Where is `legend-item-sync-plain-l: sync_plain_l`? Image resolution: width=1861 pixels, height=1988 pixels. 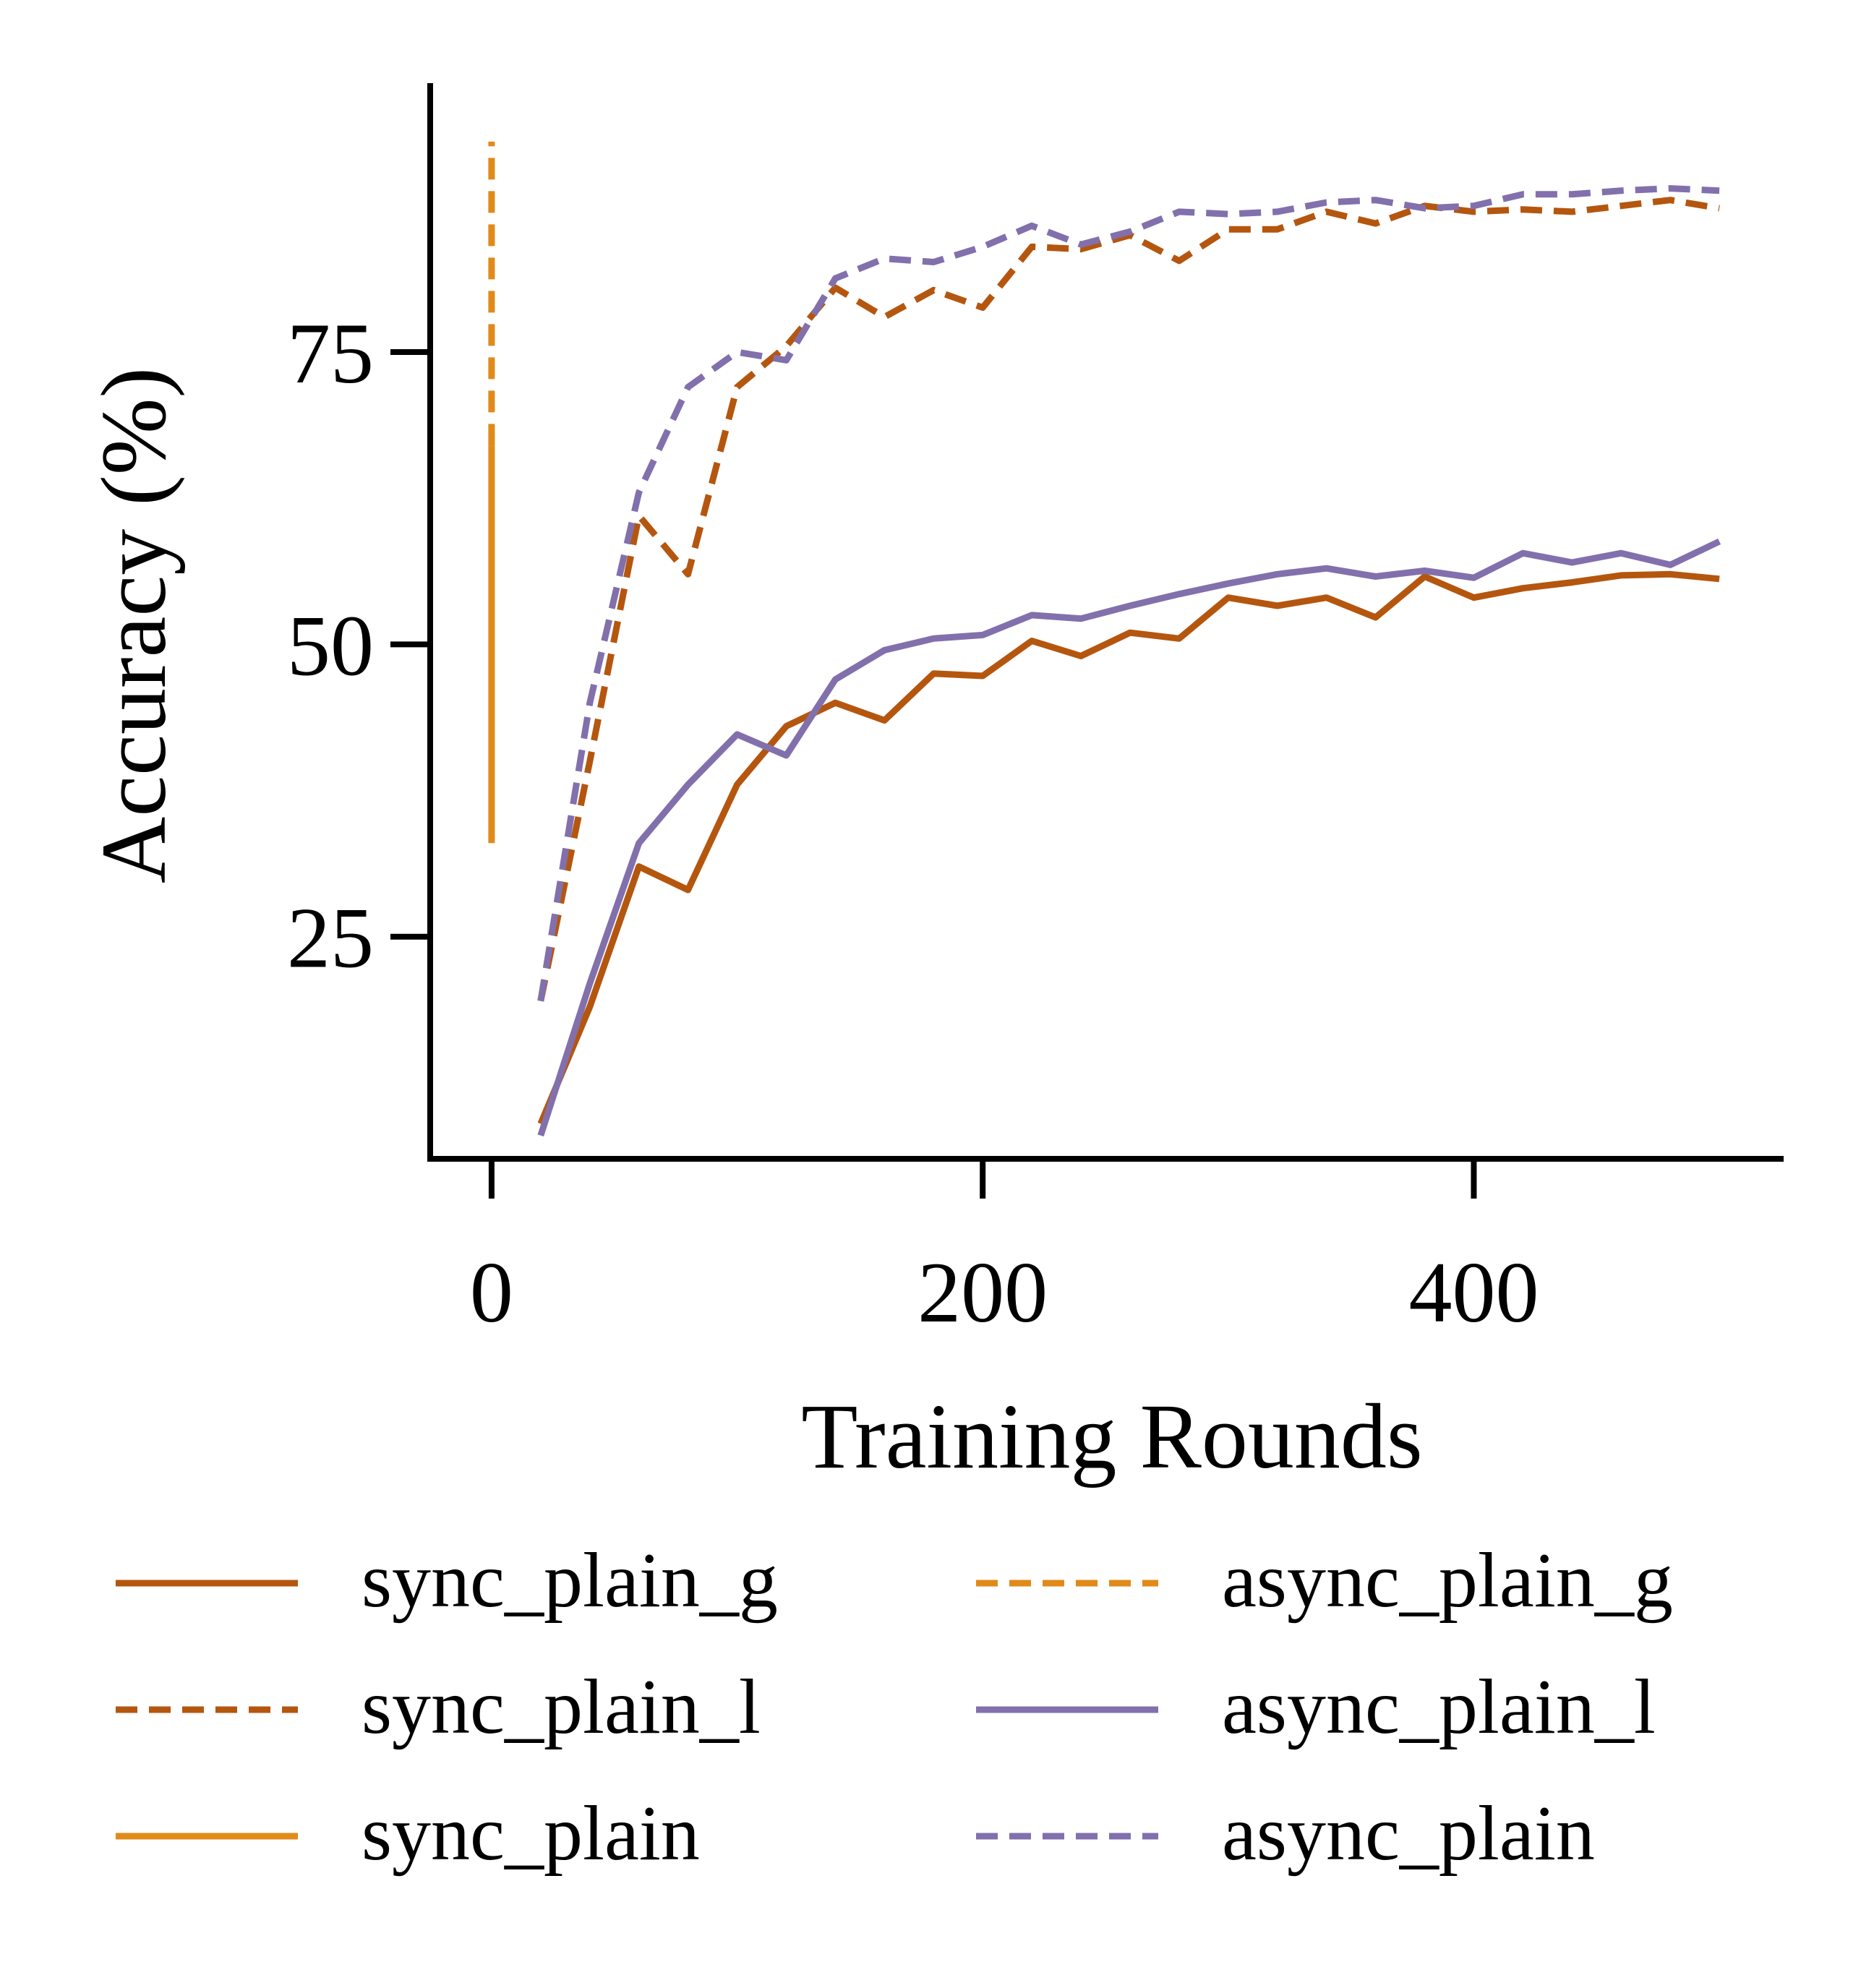
legend-item-sync-plain-l: sync_plain_l is located at coordinates (439, 1707).